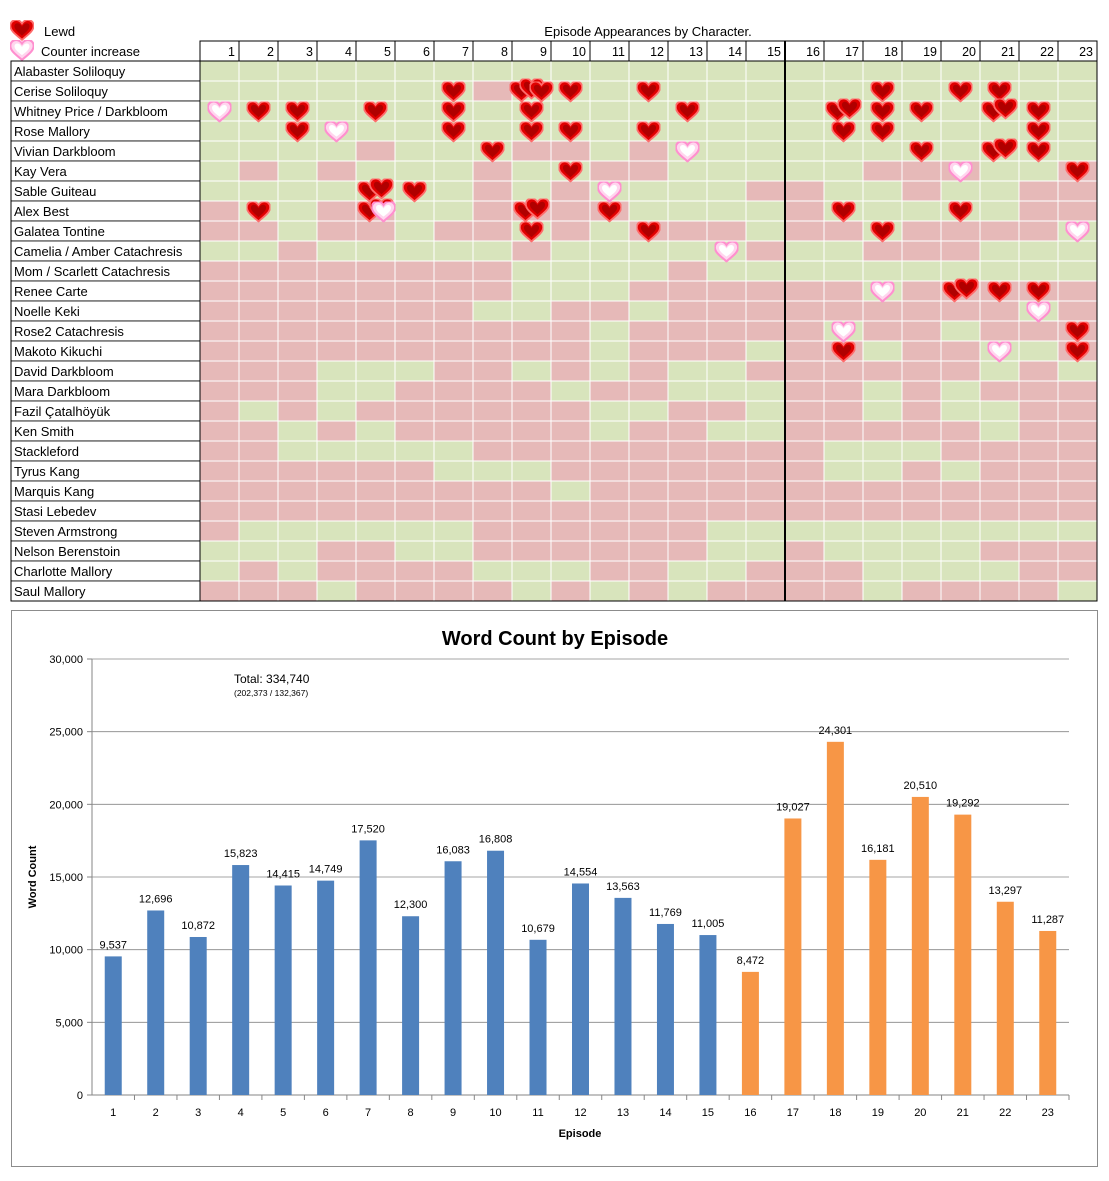 The width and height of the screenshot is (1109, 1181). Describe the element at coordinates (59, 31) in the screenshot. I see `legend-lewd-label: Lewd` at that location.